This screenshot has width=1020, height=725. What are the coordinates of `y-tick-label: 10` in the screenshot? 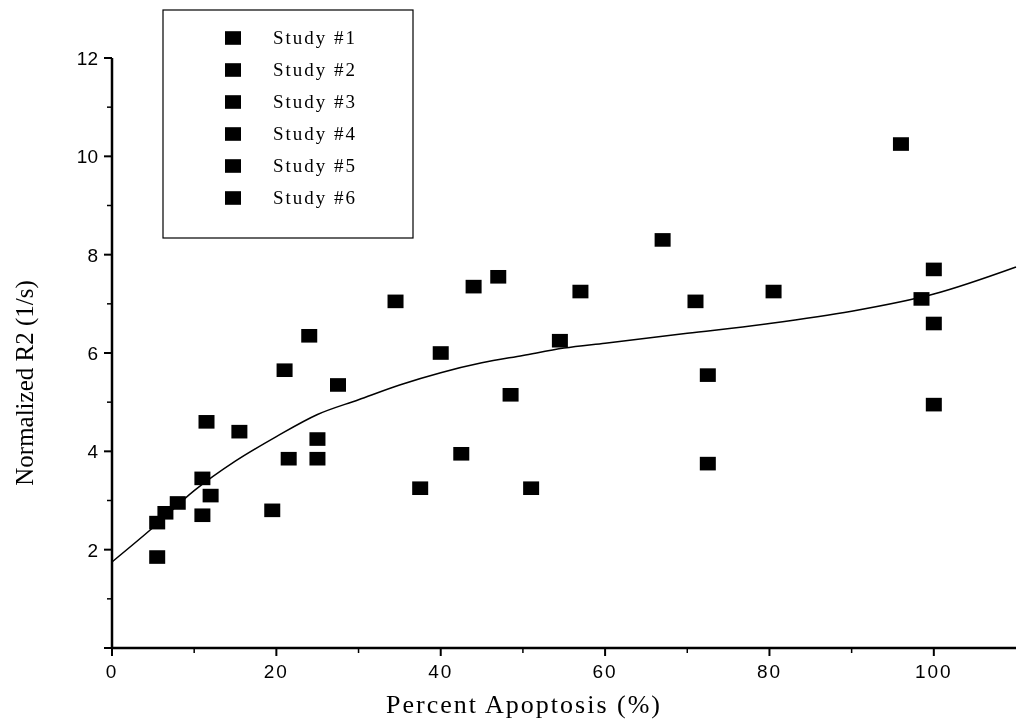 It's located at (87, 157).